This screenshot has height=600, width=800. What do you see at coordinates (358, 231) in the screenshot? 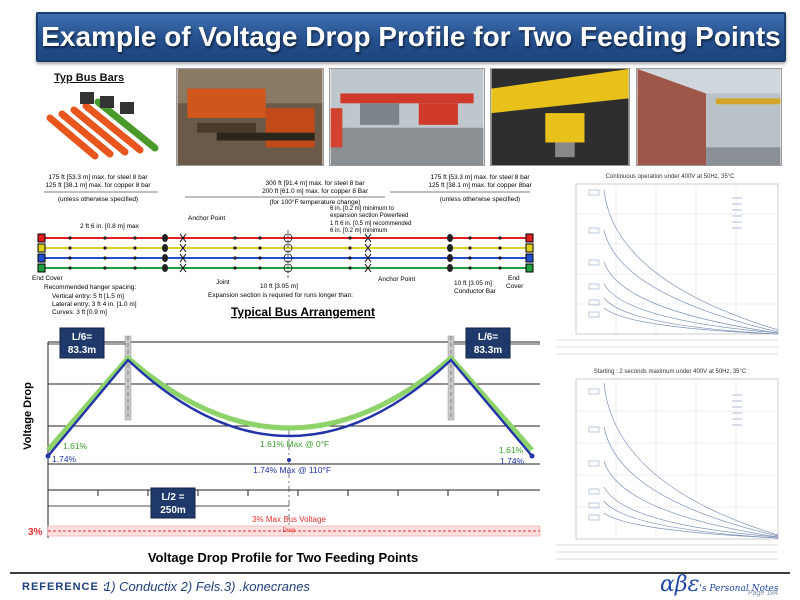
I see `expansion-note-4: 6 in. [0.2 m] minimum` at bounding box center [358, 231].